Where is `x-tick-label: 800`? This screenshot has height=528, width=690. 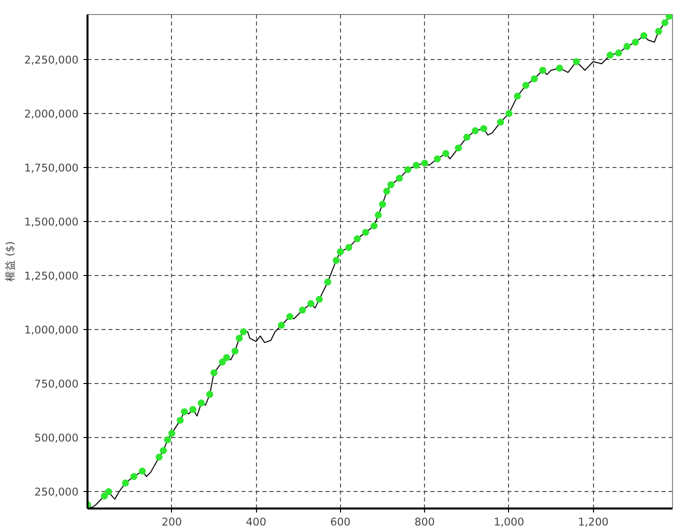
x-tick-label: 800 is located at coordinates (425, 522).